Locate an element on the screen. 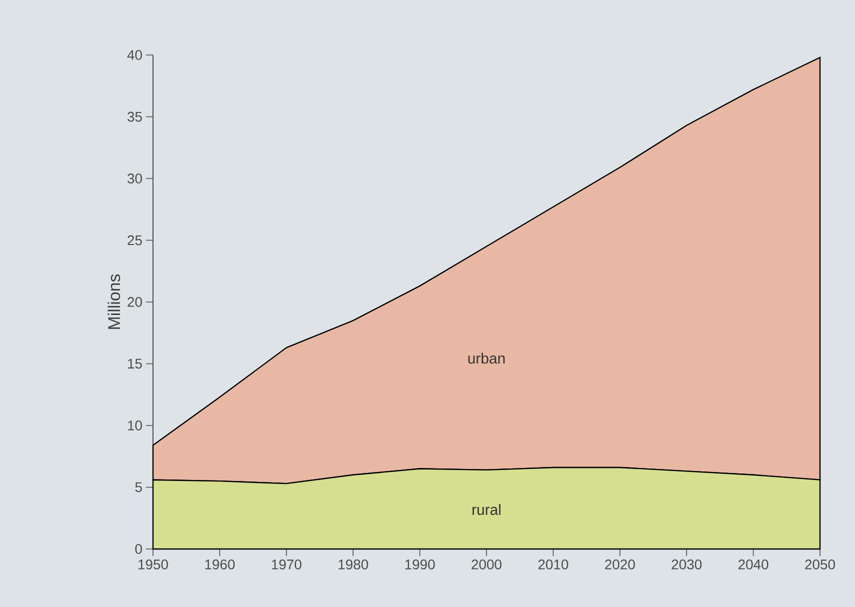 Image resolution: width=855 pixels, height=607 pixels. x-tick-label: 2020 is located at coordinates (620, 565).